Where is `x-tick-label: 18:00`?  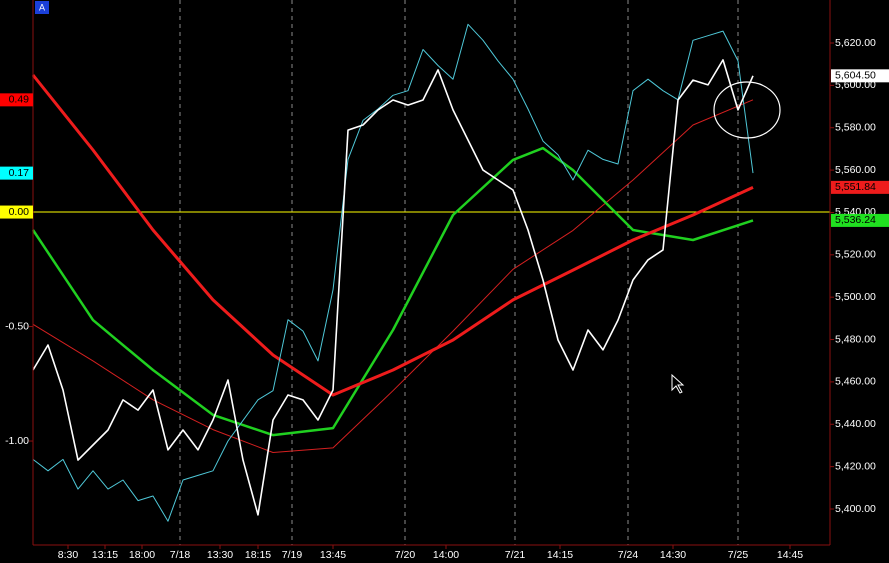
x-tick-label: 18:00 is located at coordinates (142, 555).